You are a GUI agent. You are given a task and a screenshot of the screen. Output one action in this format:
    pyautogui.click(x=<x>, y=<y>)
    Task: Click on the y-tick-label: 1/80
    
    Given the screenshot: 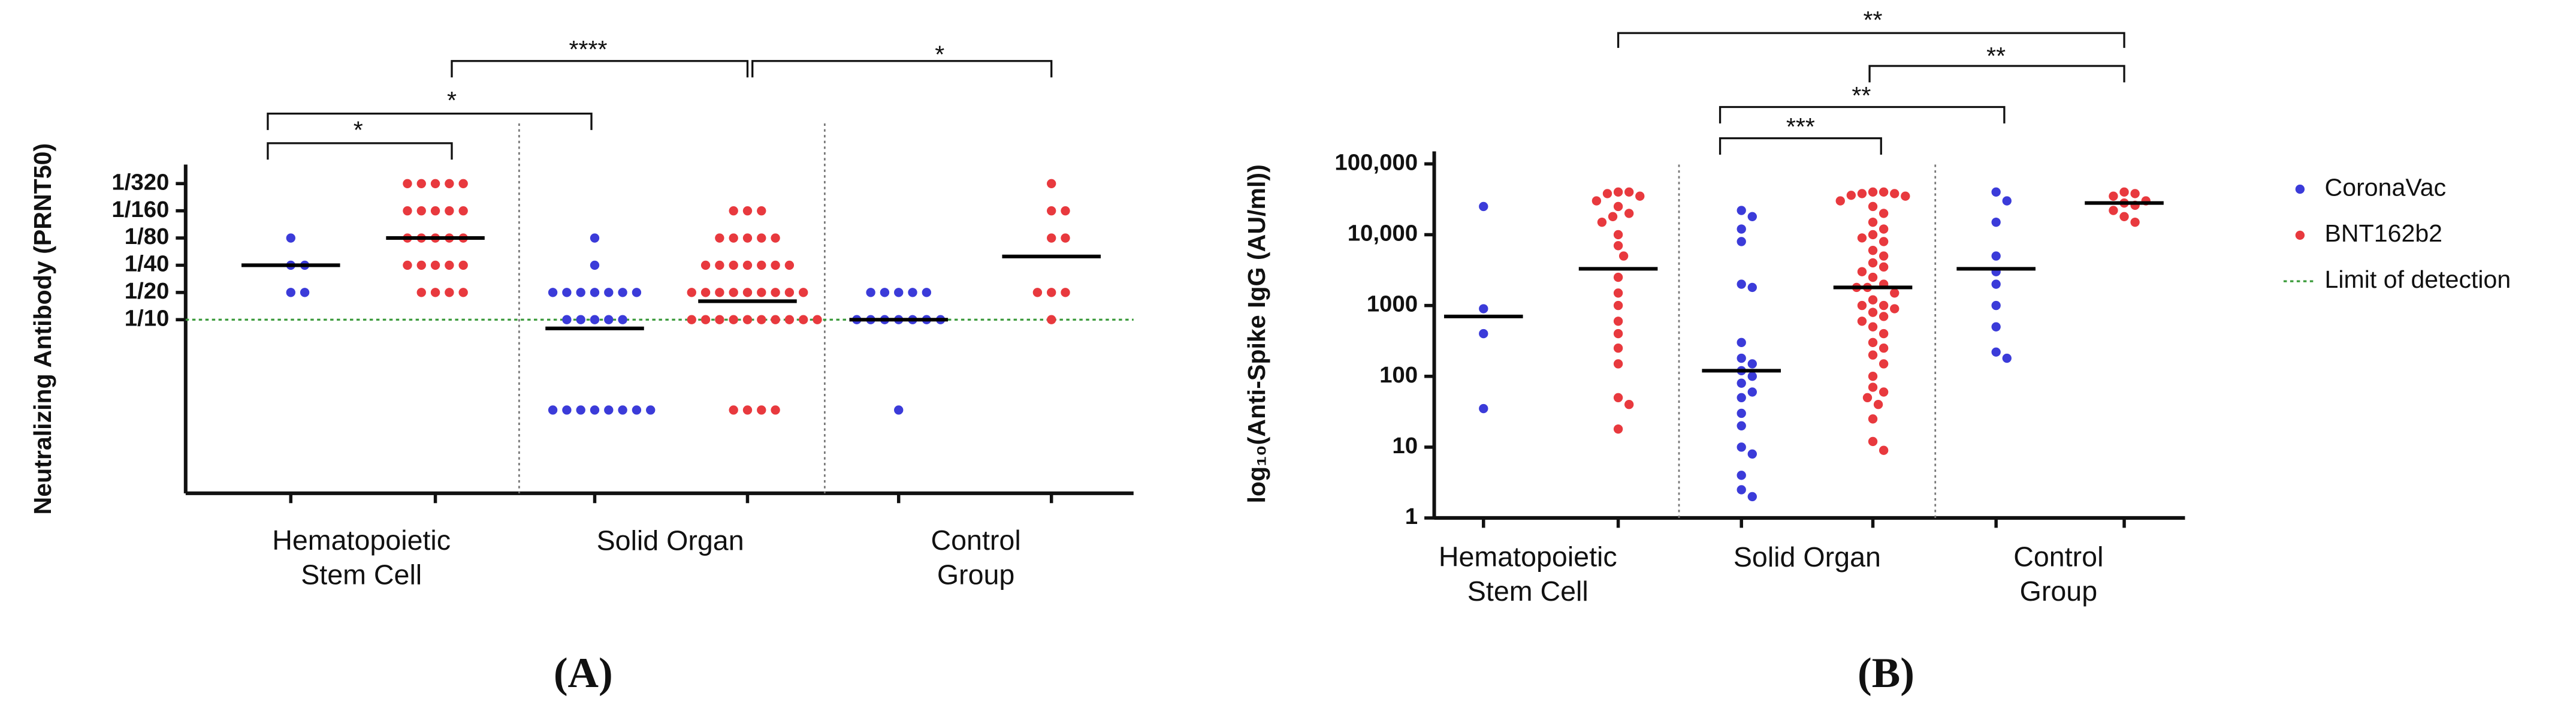 What is the action you would take?
    pyautogui.click(x=148, y=236)
    